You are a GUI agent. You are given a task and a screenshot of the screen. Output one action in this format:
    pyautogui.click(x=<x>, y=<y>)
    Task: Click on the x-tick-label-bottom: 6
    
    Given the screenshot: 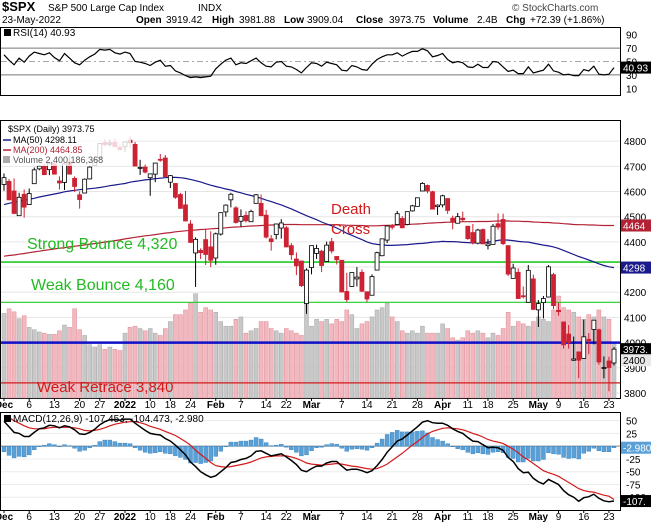 What is the action you would take?
    pyautogui.click(x=29, y=517)
    